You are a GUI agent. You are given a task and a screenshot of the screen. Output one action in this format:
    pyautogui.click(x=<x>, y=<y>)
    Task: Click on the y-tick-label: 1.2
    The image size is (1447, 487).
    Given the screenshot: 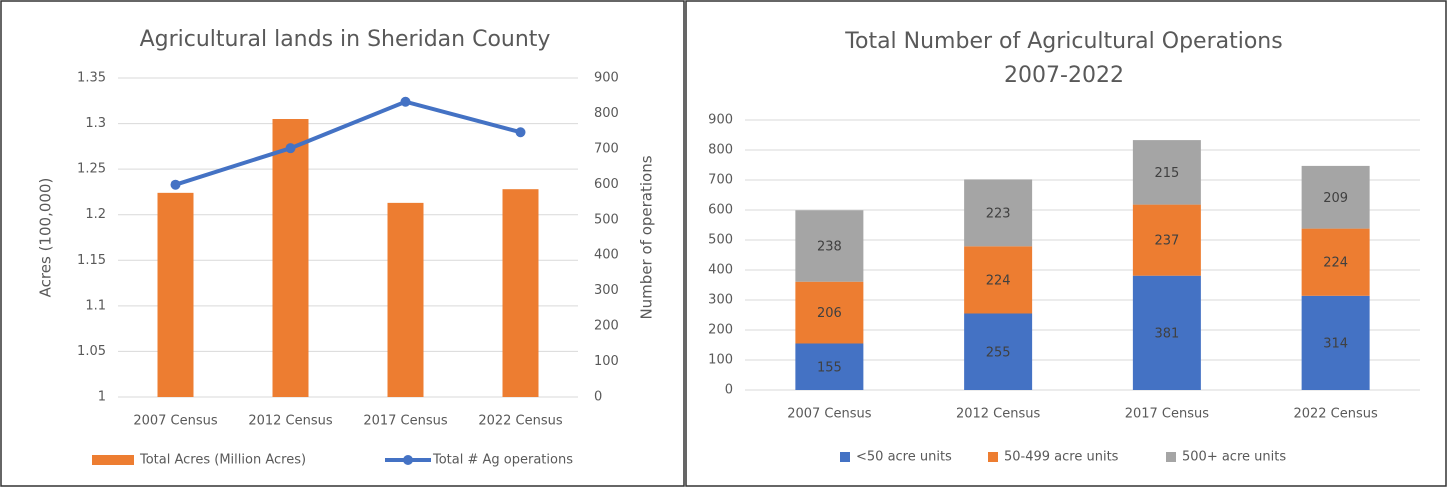 What is the action you would take?
    pyautogui.click(x=95, y=214)
    